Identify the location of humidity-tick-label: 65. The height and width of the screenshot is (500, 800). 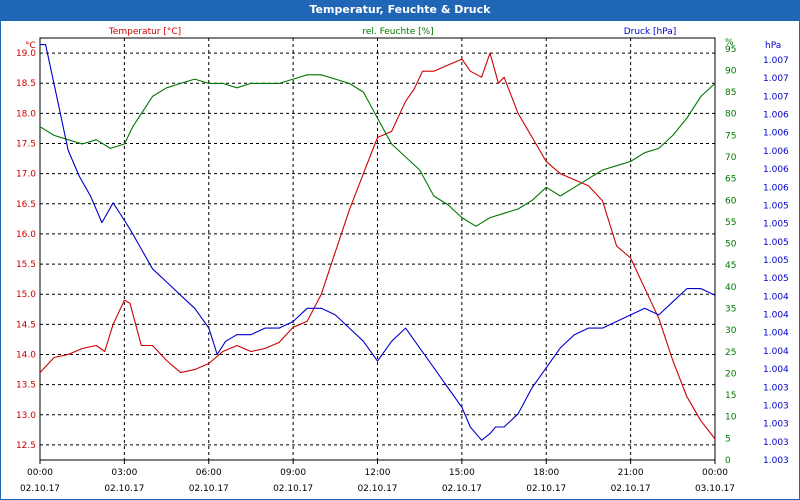
(730, 180).